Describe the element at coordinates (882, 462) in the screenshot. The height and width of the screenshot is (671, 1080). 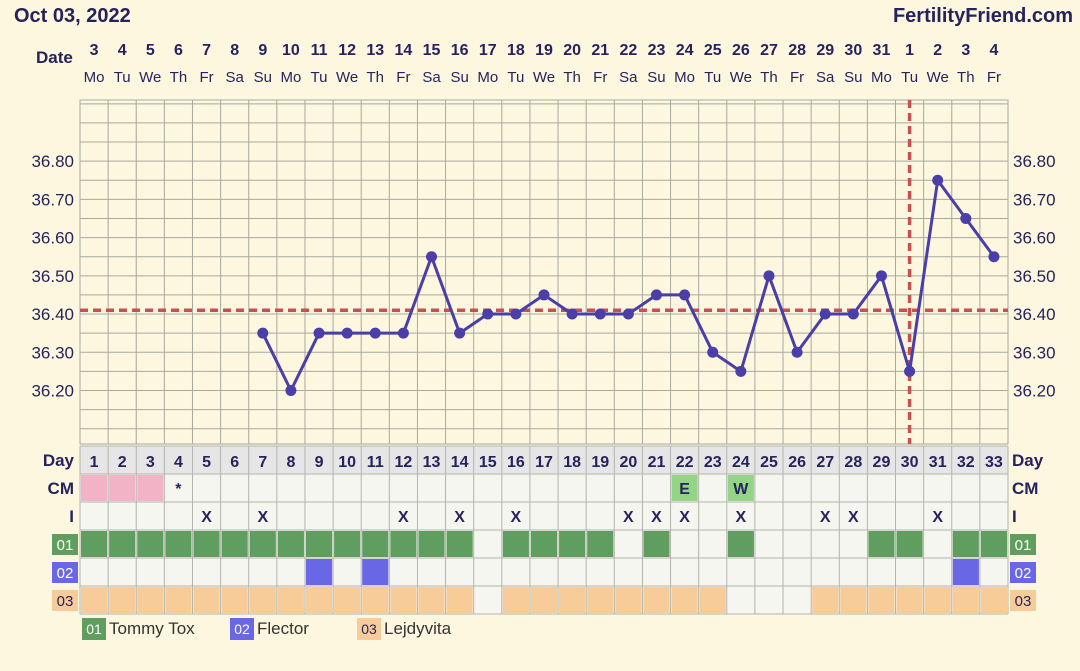
I see `day-number: 29` at that location.